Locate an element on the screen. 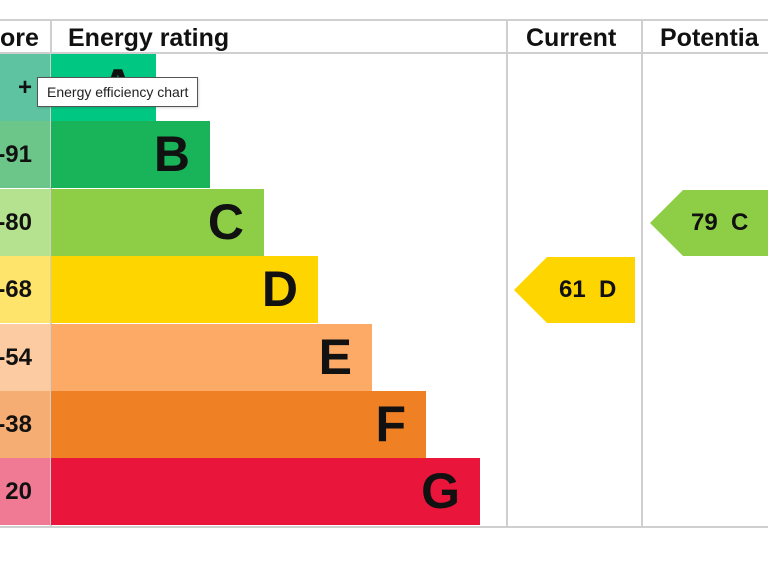 This screenshot has width=768, height=576. rating-bar-g: G is located at coordinates (265, 491).